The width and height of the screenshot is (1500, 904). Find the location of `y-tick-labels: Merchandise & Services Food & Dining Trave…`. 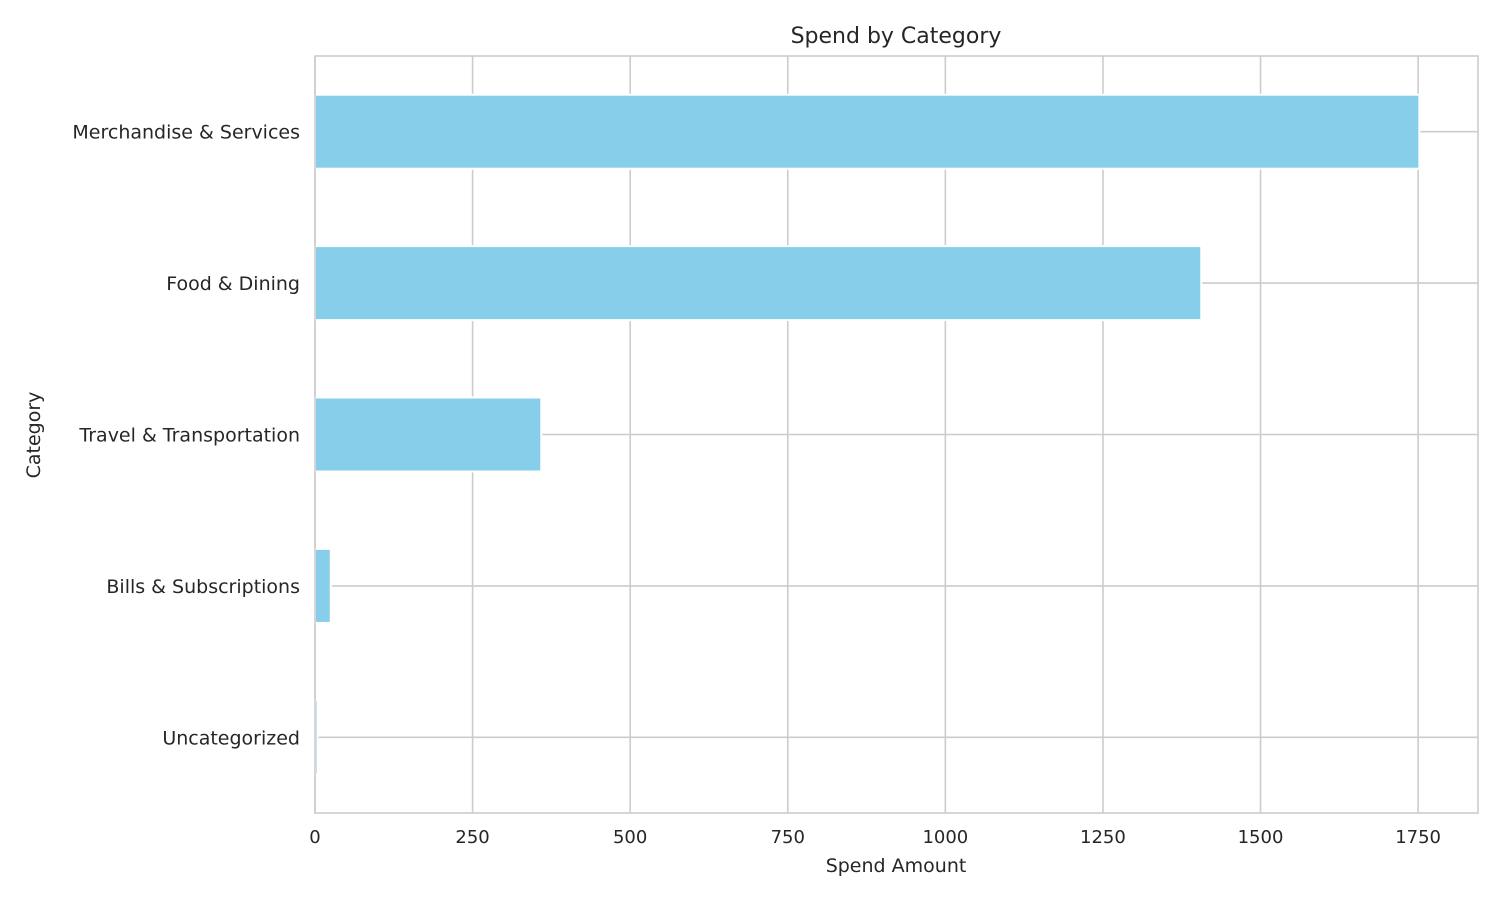

y-tick-labels: Merchandise & Services Food & Dining Trave… is located at coordinates (186, 436).